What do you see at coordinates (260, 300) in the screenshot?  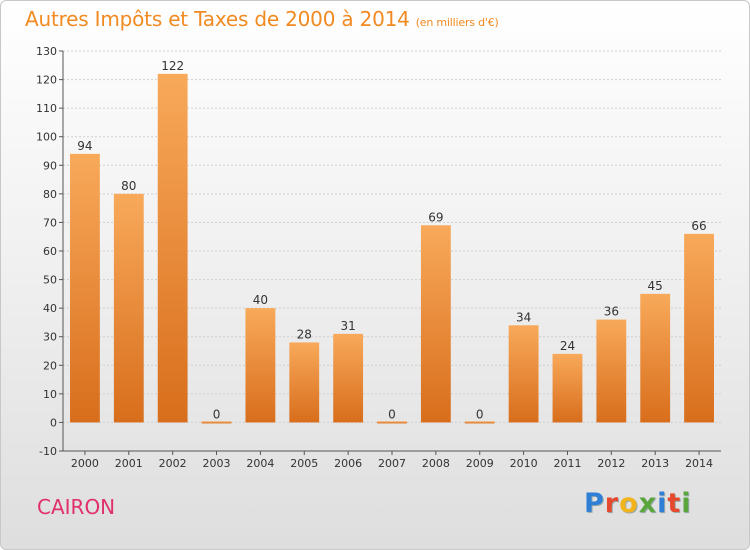 I see `data-label: 40` at bounding box center [260, 300].